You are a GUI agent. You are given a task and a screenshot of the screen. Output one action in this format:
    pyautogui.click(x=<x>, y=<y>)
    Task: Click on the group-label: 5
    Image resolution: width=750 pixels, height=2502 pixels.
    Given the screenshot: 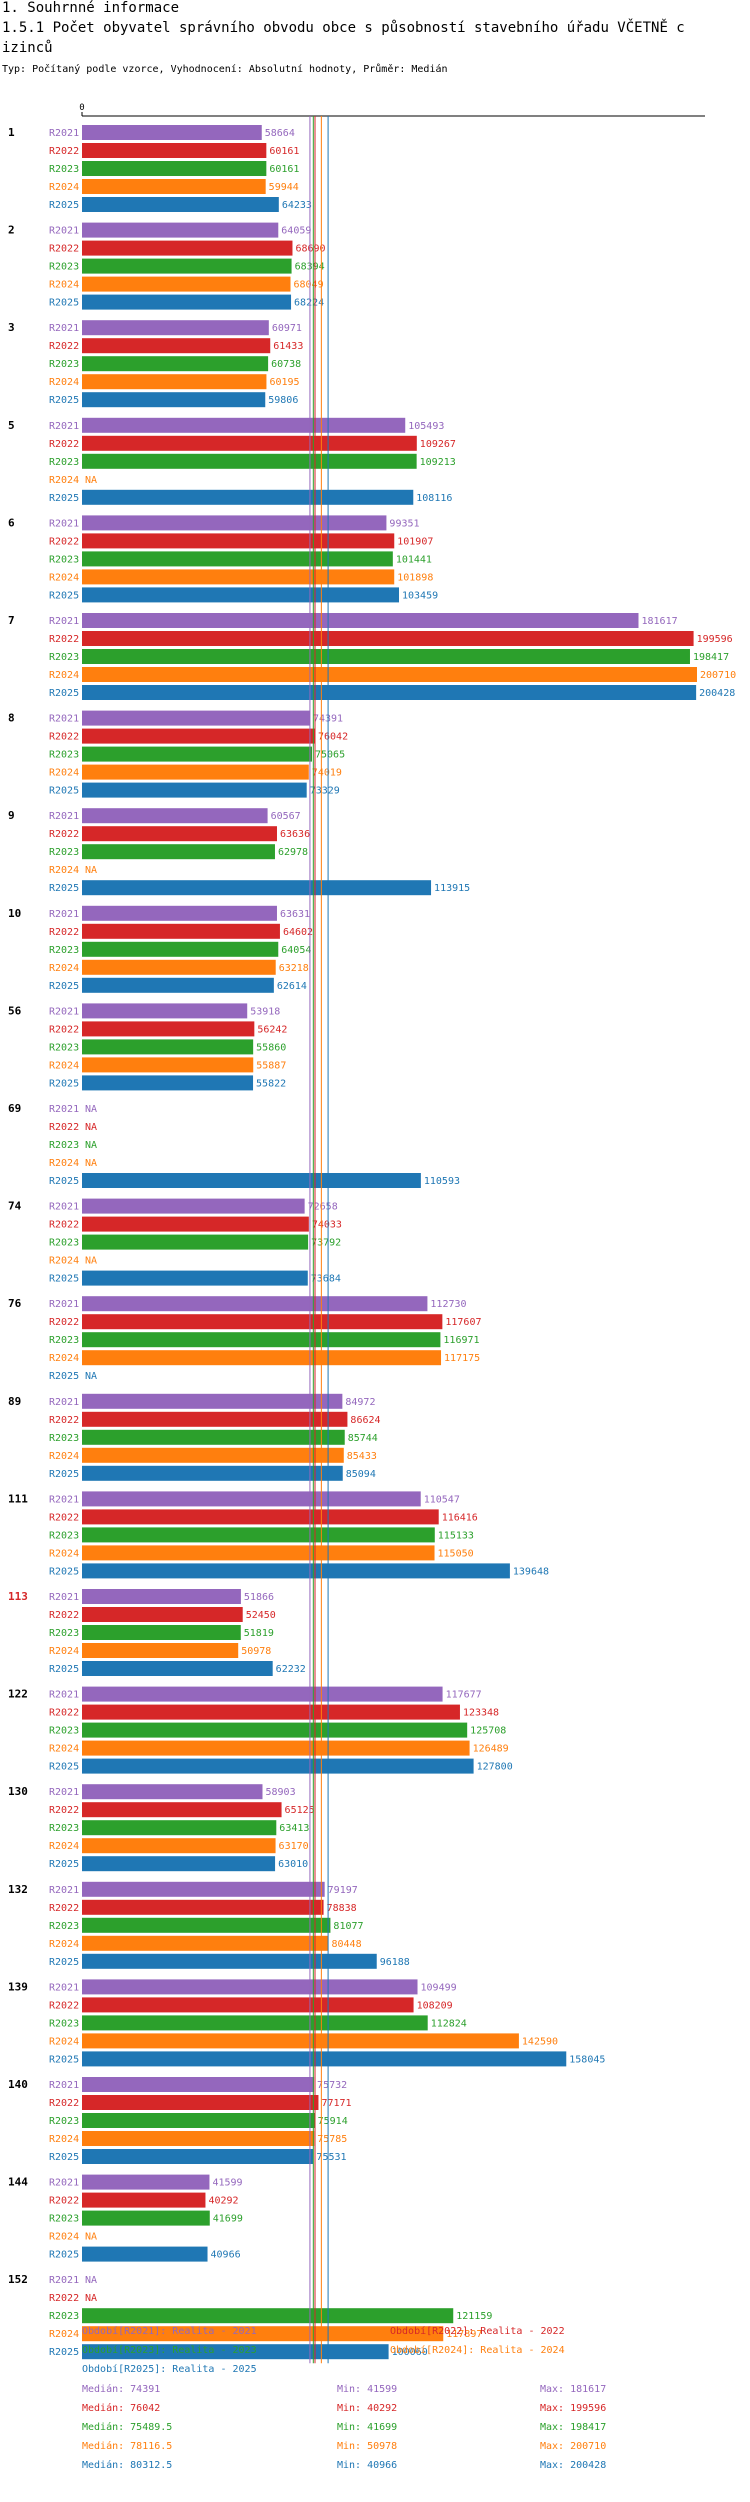 What is the action you would take?
    pyautogui.click(x=11, y=425)
    